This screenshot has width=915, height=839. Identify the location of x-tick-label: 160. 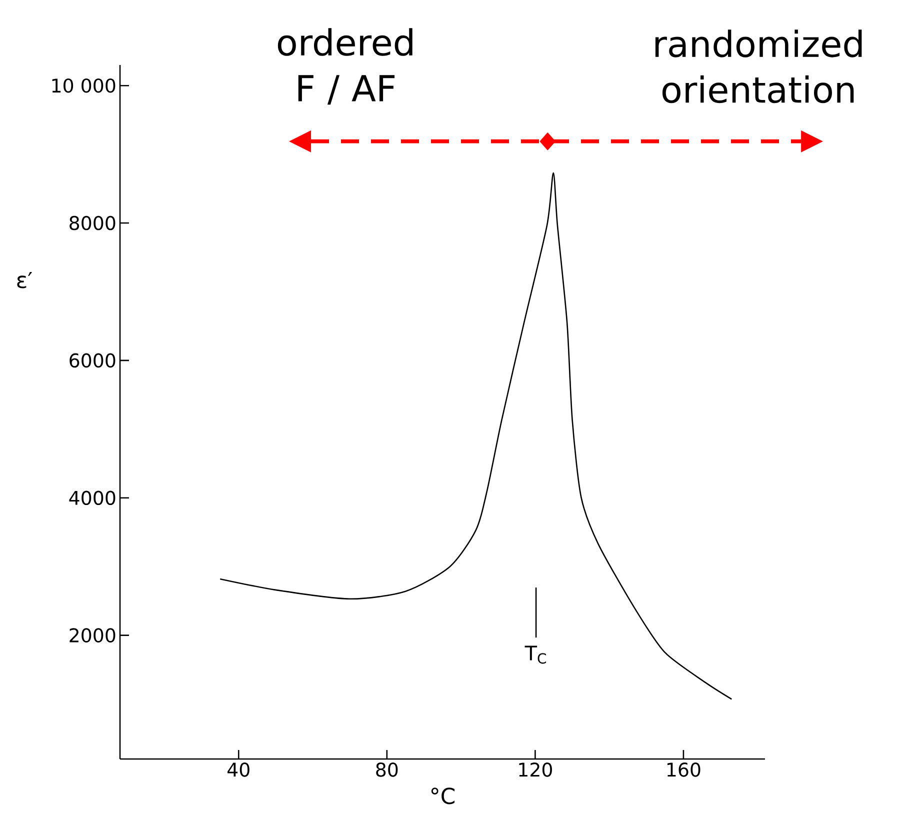
(683, 769).